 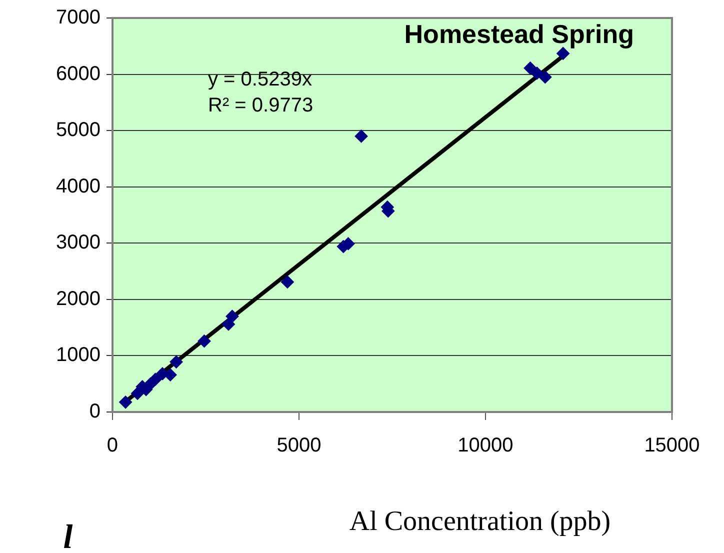 What do you see at coordinates (112, 445) in the screenshot?
I see `x-tick-label: 0` at bounding box center [112, 445].